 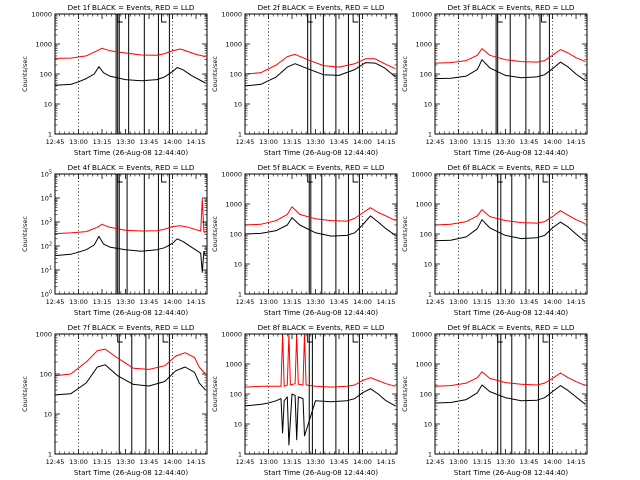 What do you see at coordinates (196, 302) in the screenshot?
I see `x-tick-label: 14:15` at bounding box center [196, 302].